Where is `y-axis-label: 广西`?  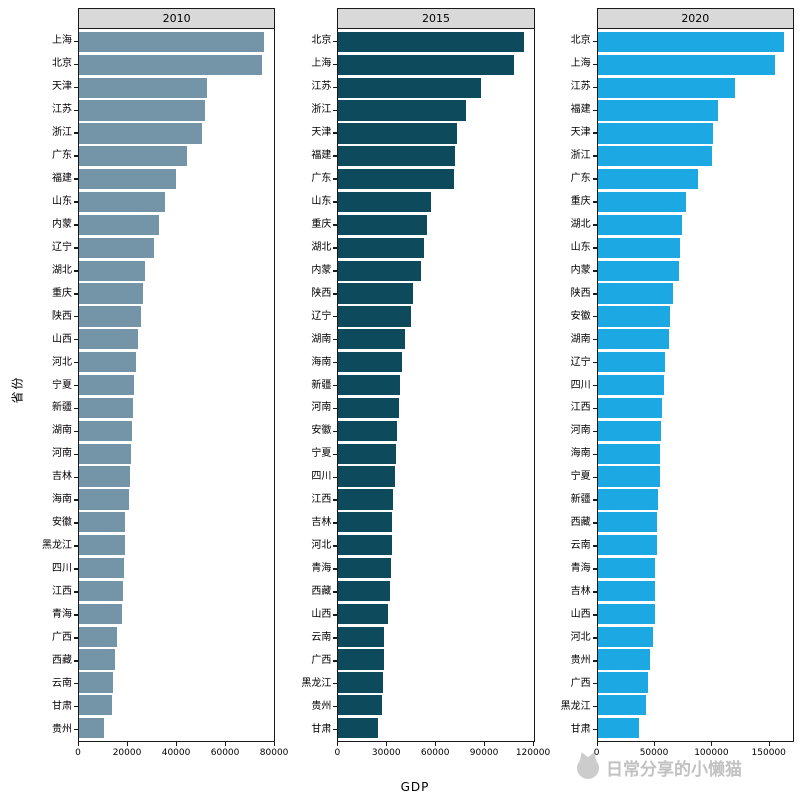
y-axis-label: 广西 is located at coordinates (580, 683).